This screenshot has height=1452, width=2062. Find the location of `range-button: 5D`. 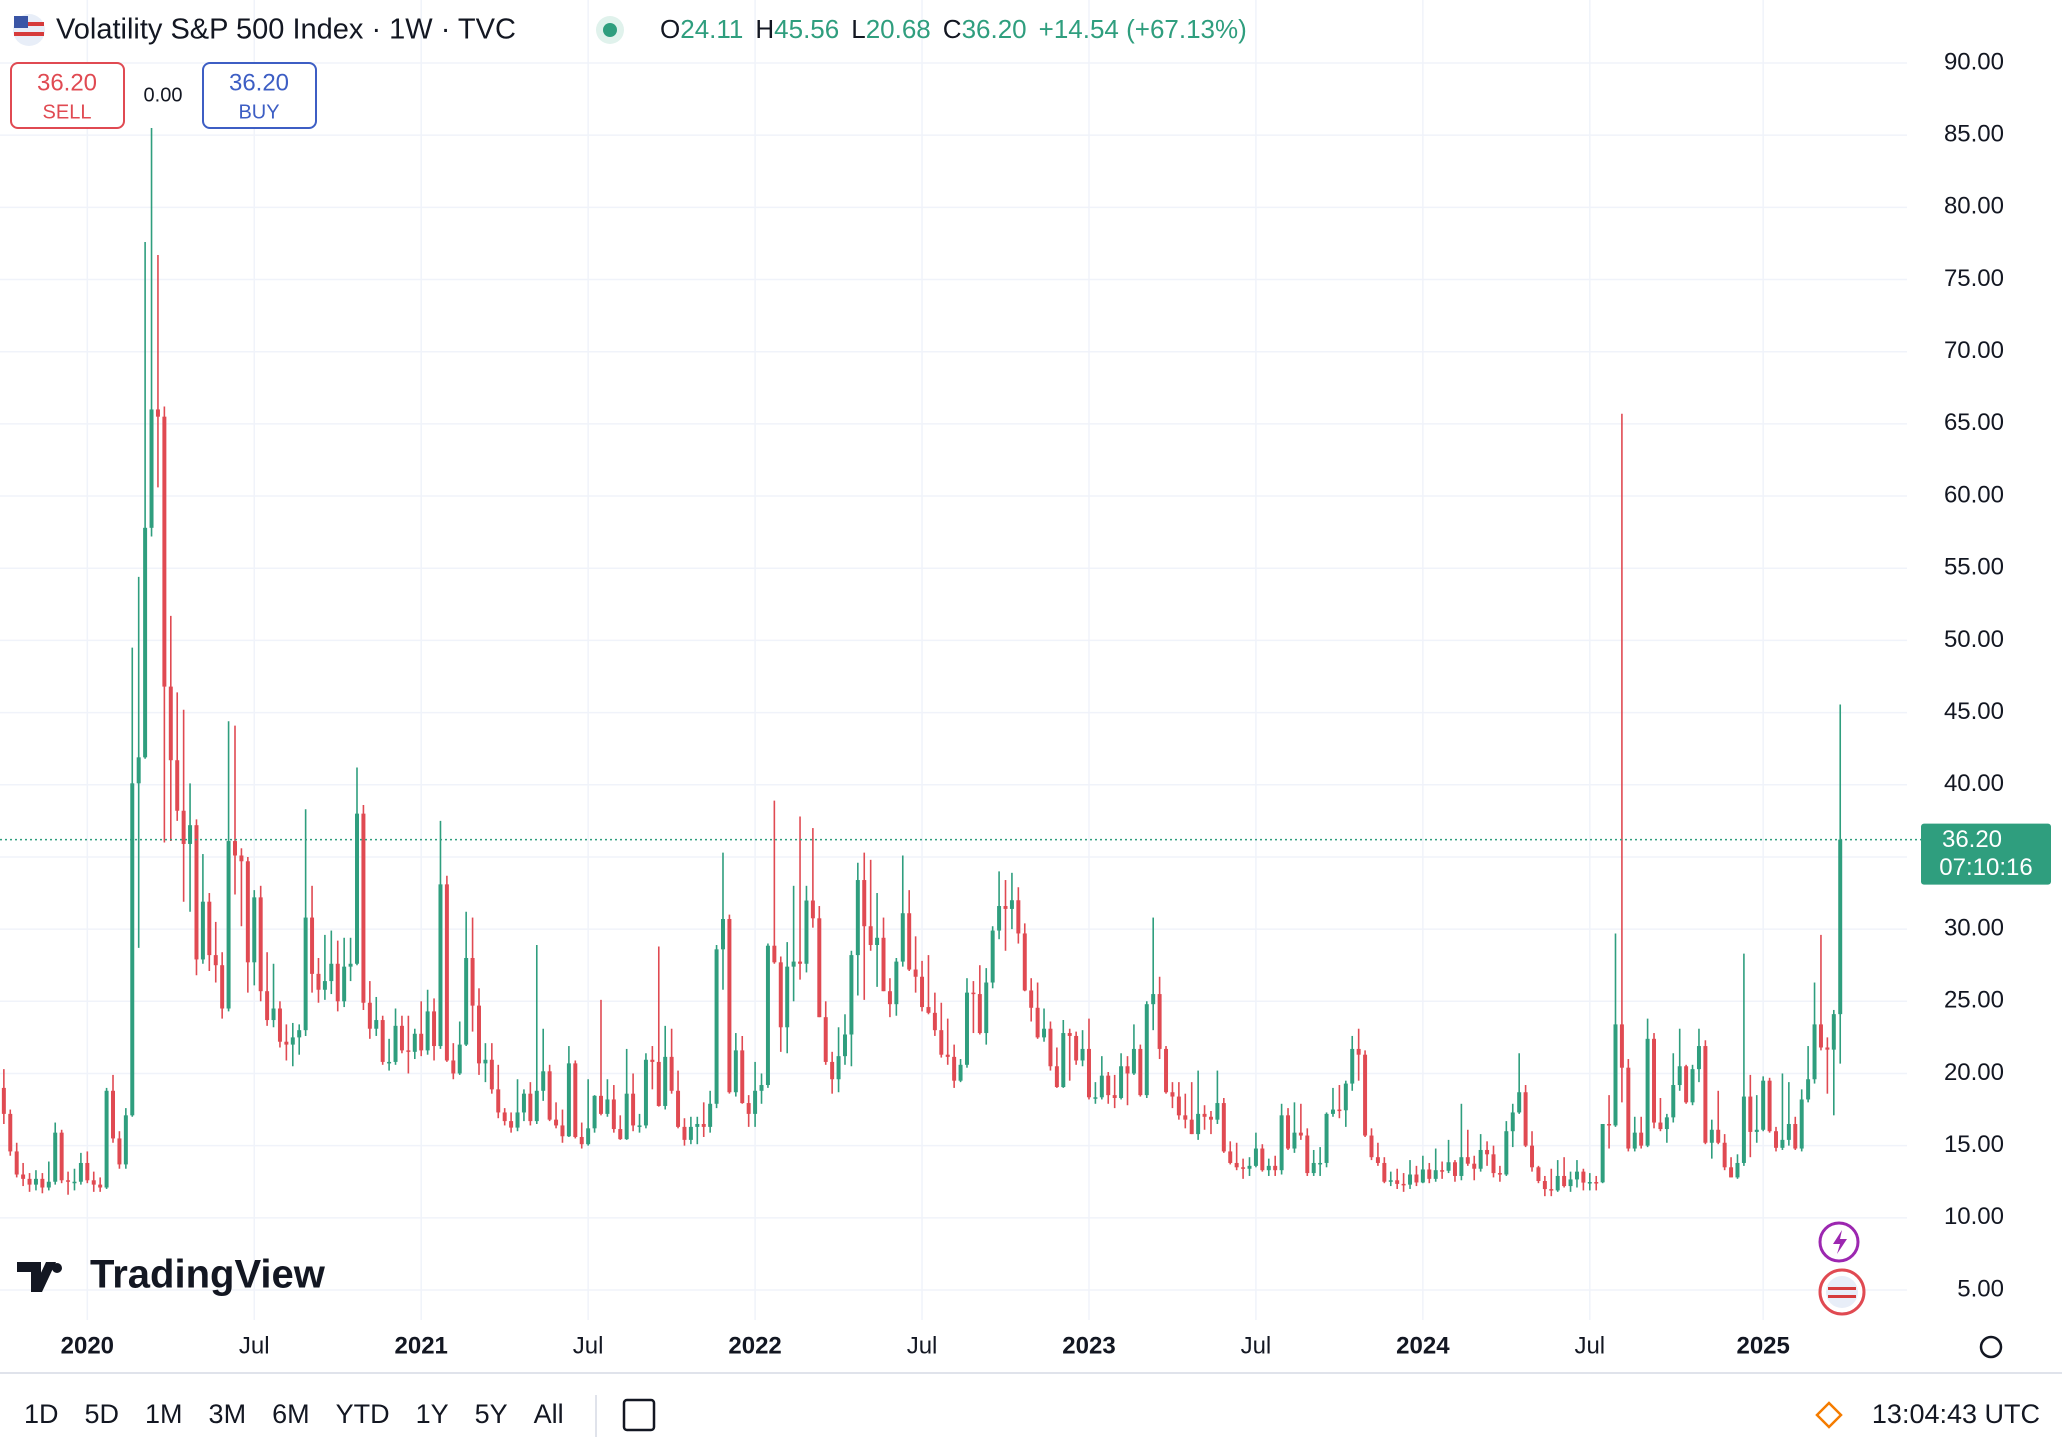

range-button: 5D is located at coordinates (102, 1414).